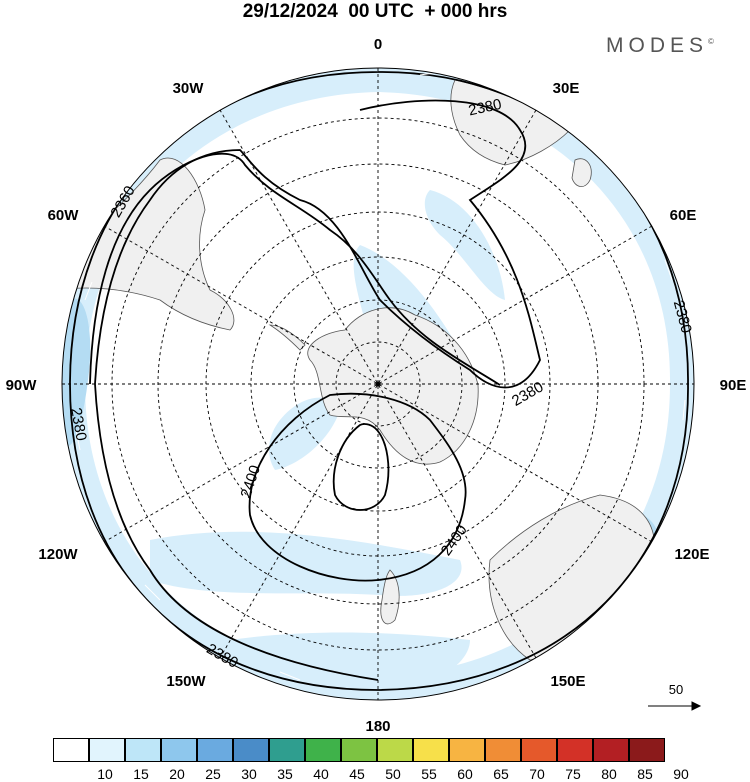 Image resolution: width=750 pixels, height=782 pixels. Describe the element at coordinates (213, 774) in the screenshot. I see `legend-tick-label: 25` at that location.